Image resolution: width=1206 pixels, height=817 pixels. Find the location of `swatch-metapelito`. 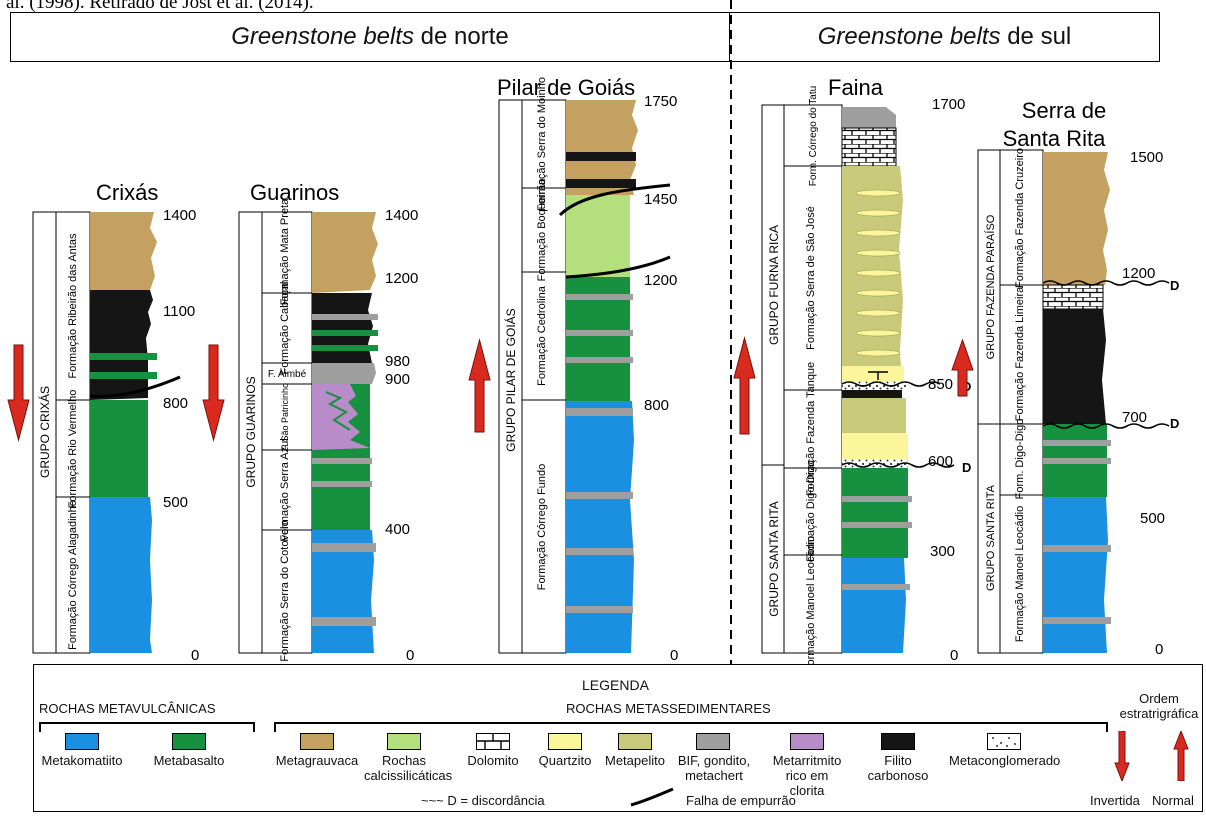

swatch-metapelito is located at coordinates (635, 741).